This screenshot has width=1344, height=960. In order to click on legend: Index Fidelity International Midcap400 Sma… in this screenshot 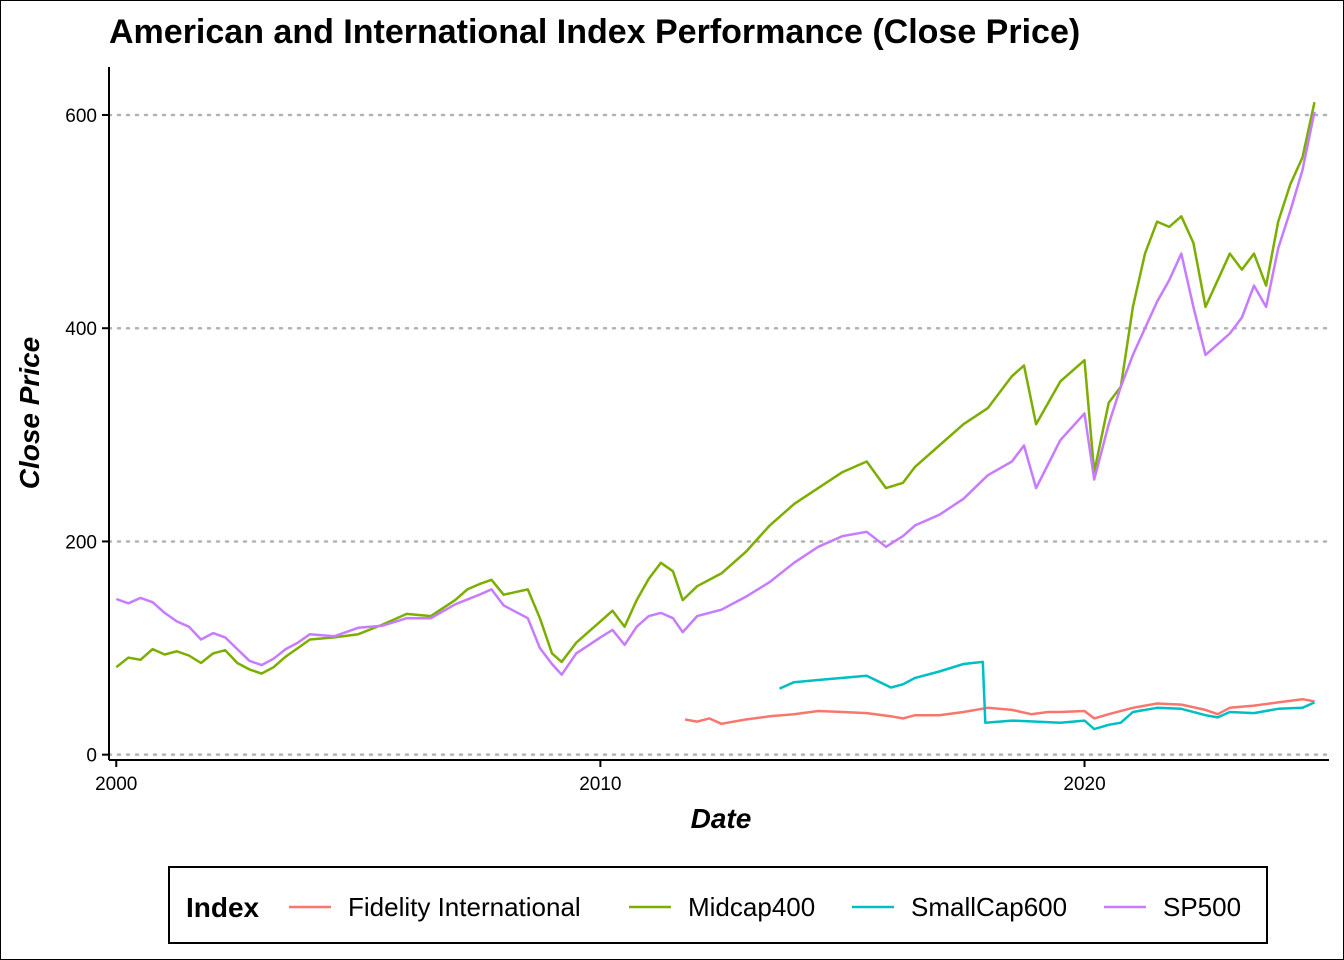, I will do `click(718, 905)`.